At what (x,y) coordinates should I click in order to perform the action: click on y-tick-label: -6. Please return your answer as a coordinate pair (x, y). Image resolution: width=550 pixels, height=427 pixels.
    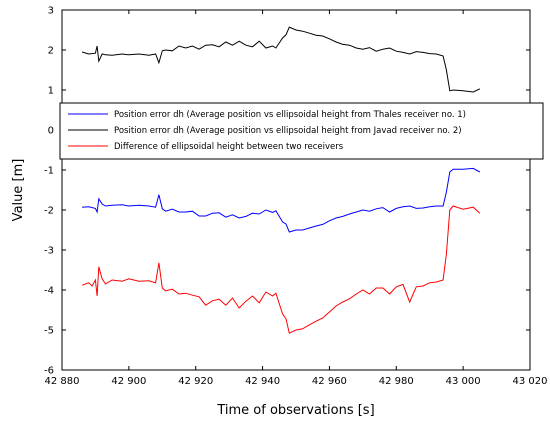
    Looking at the image, I should click on (49, 371).